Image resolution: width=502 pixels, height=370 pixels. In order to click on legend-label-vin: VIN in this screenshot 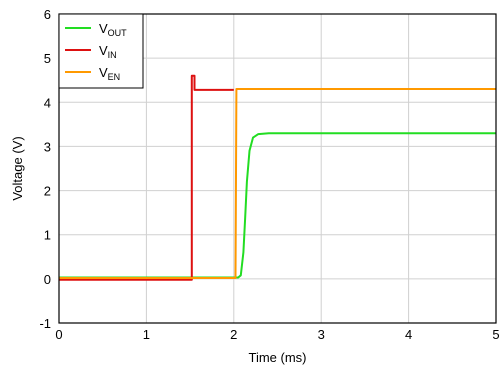, I will do `click(108, 51)`.